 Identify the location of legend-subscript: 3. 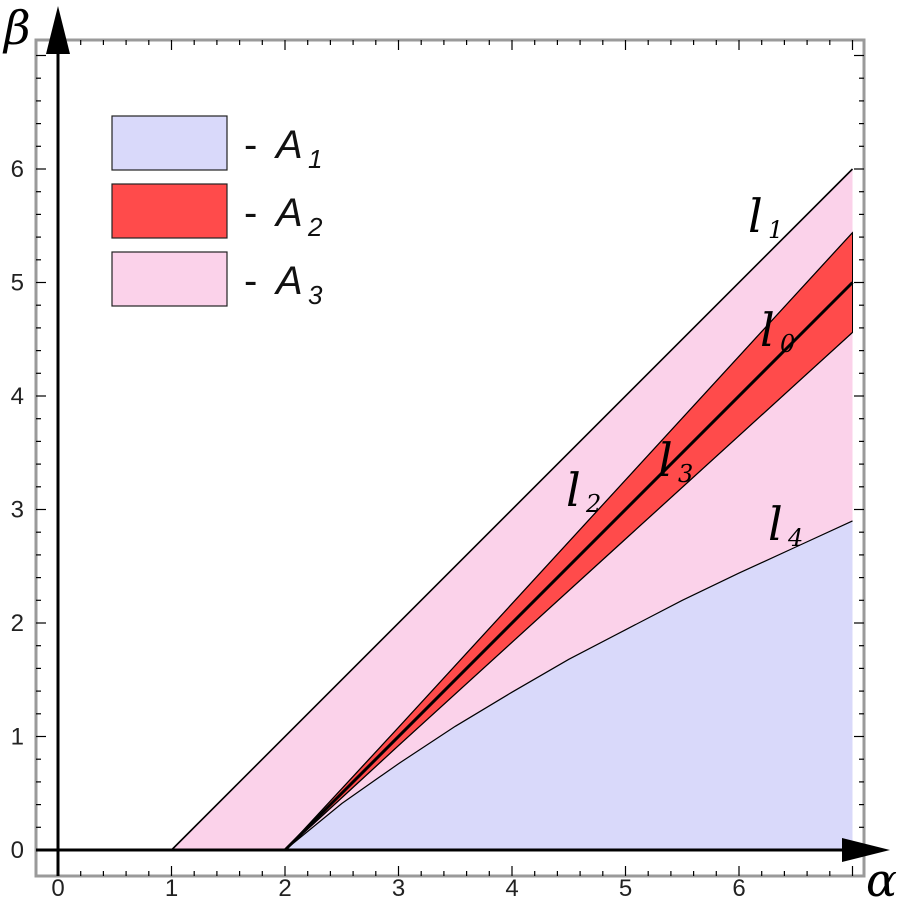
(315, 295).